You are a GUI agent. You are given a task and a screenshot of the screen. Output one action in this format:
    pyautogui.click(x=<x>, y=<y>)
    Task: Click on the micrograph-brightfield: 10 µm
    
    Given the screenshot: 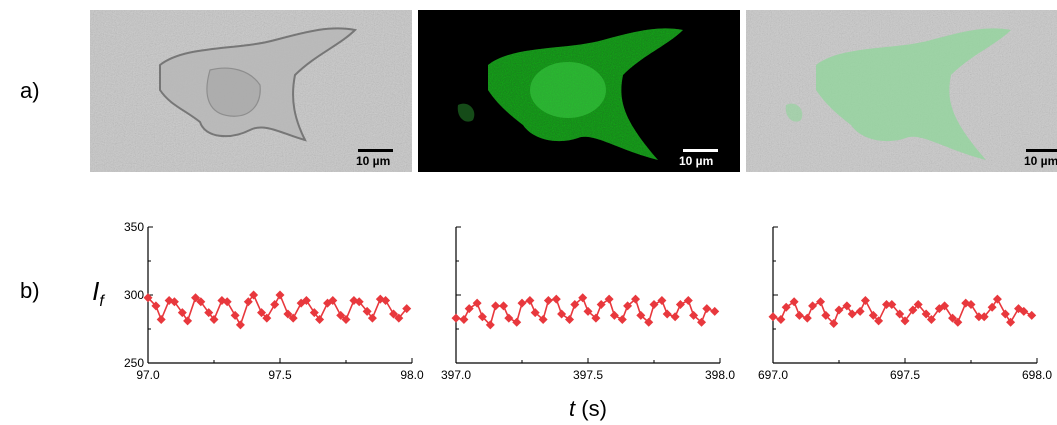 What is the action you would take?
    pyautogui.click(x=251, y=91)
    